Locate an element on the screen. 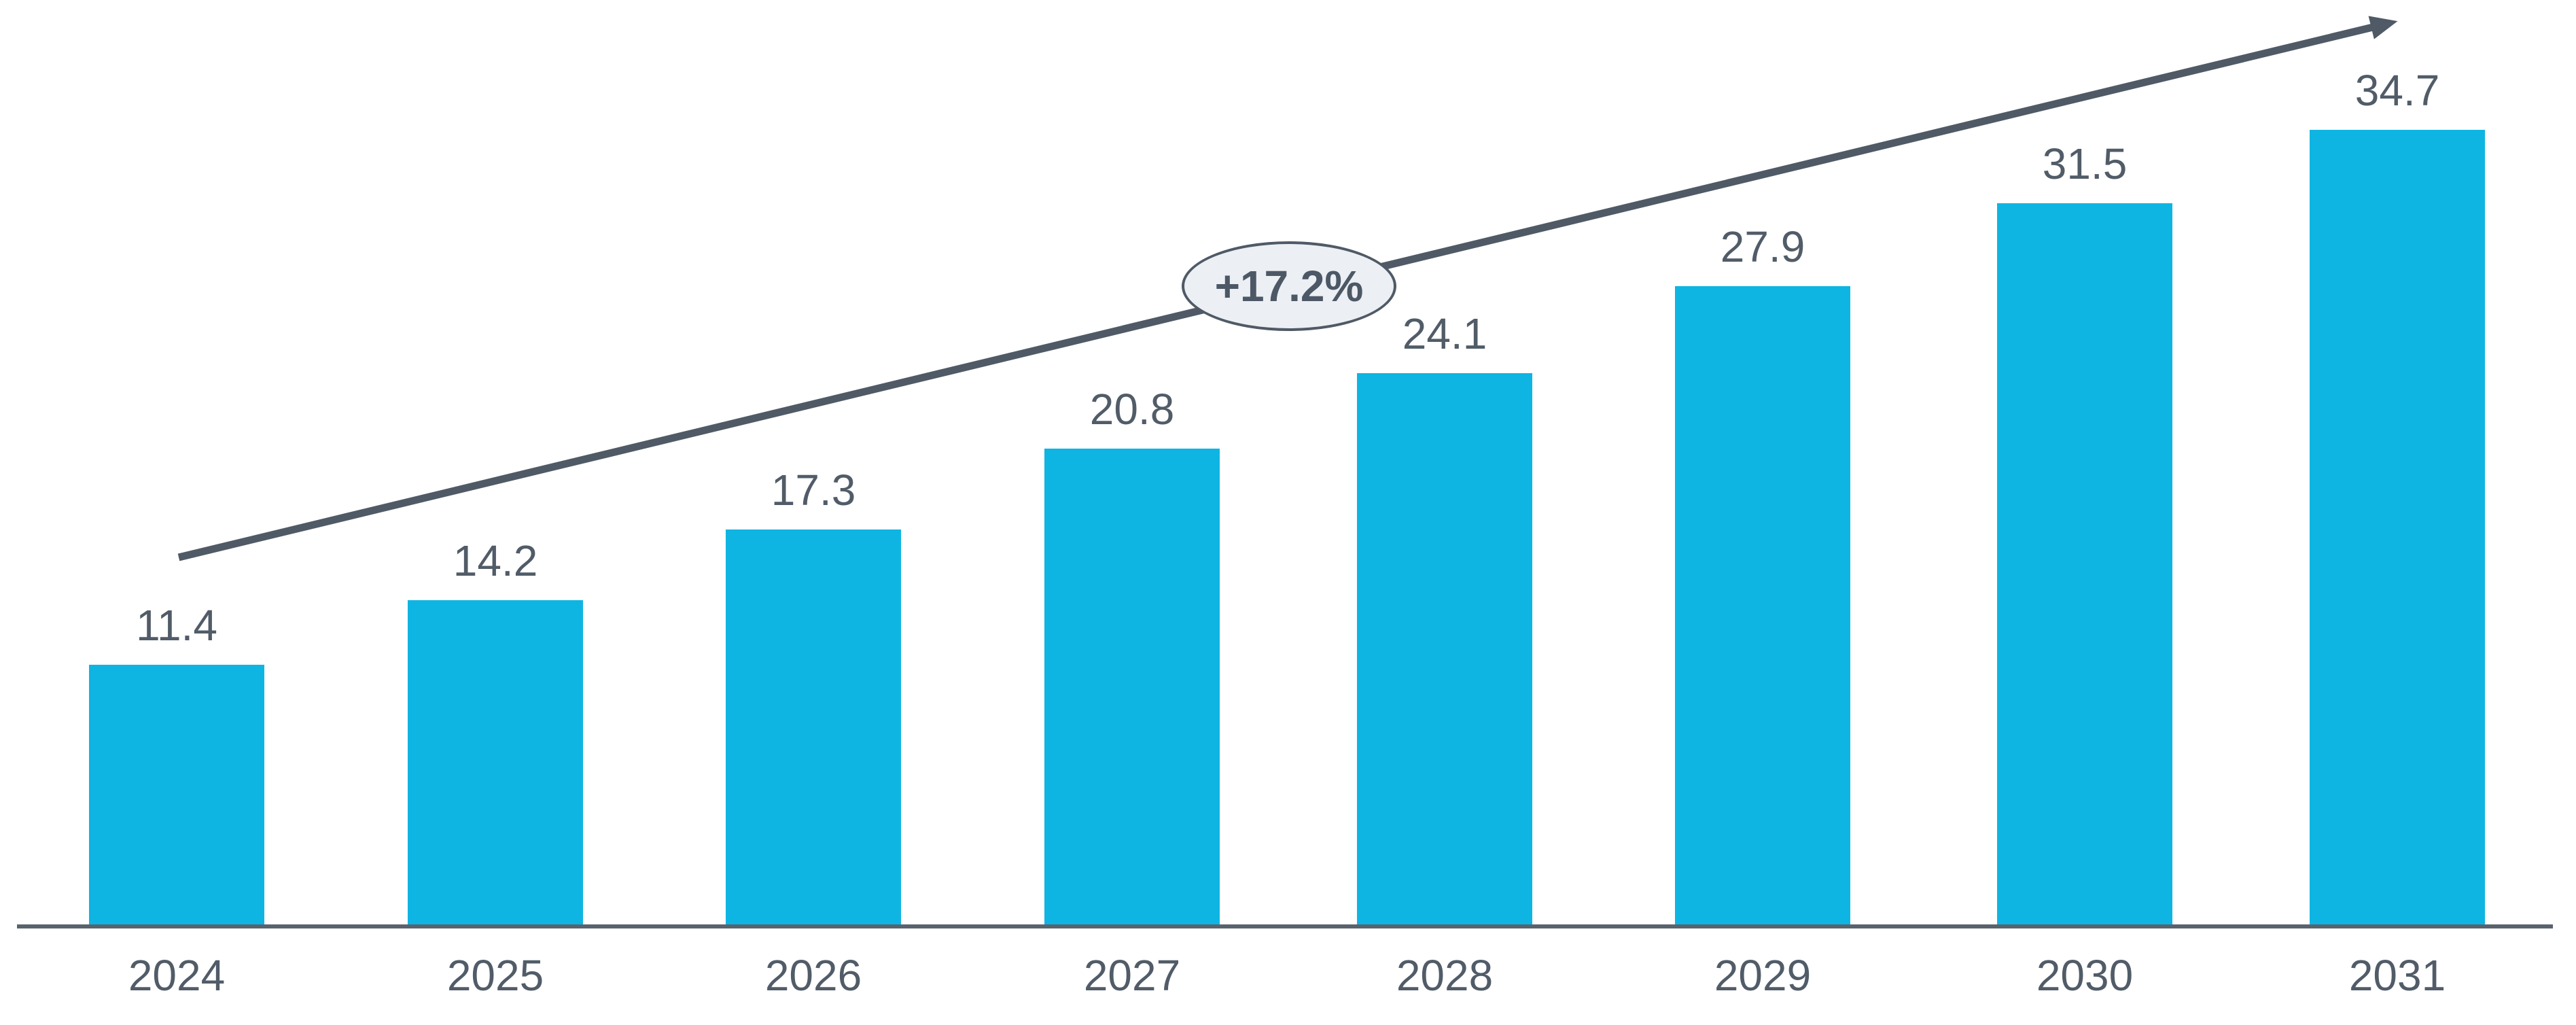 This screenshot has height=1025, width=2576. bar-2030 is located at coordinates (2084, 564).